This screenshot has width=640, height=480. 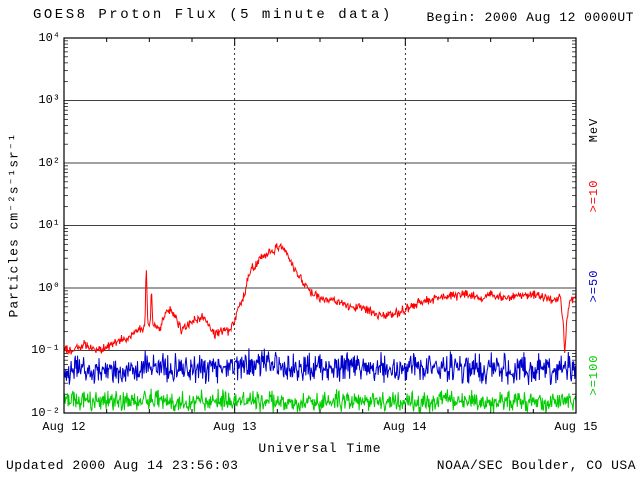 I want to click on legend-label-mev: MeV, so click(x=594, y=130).